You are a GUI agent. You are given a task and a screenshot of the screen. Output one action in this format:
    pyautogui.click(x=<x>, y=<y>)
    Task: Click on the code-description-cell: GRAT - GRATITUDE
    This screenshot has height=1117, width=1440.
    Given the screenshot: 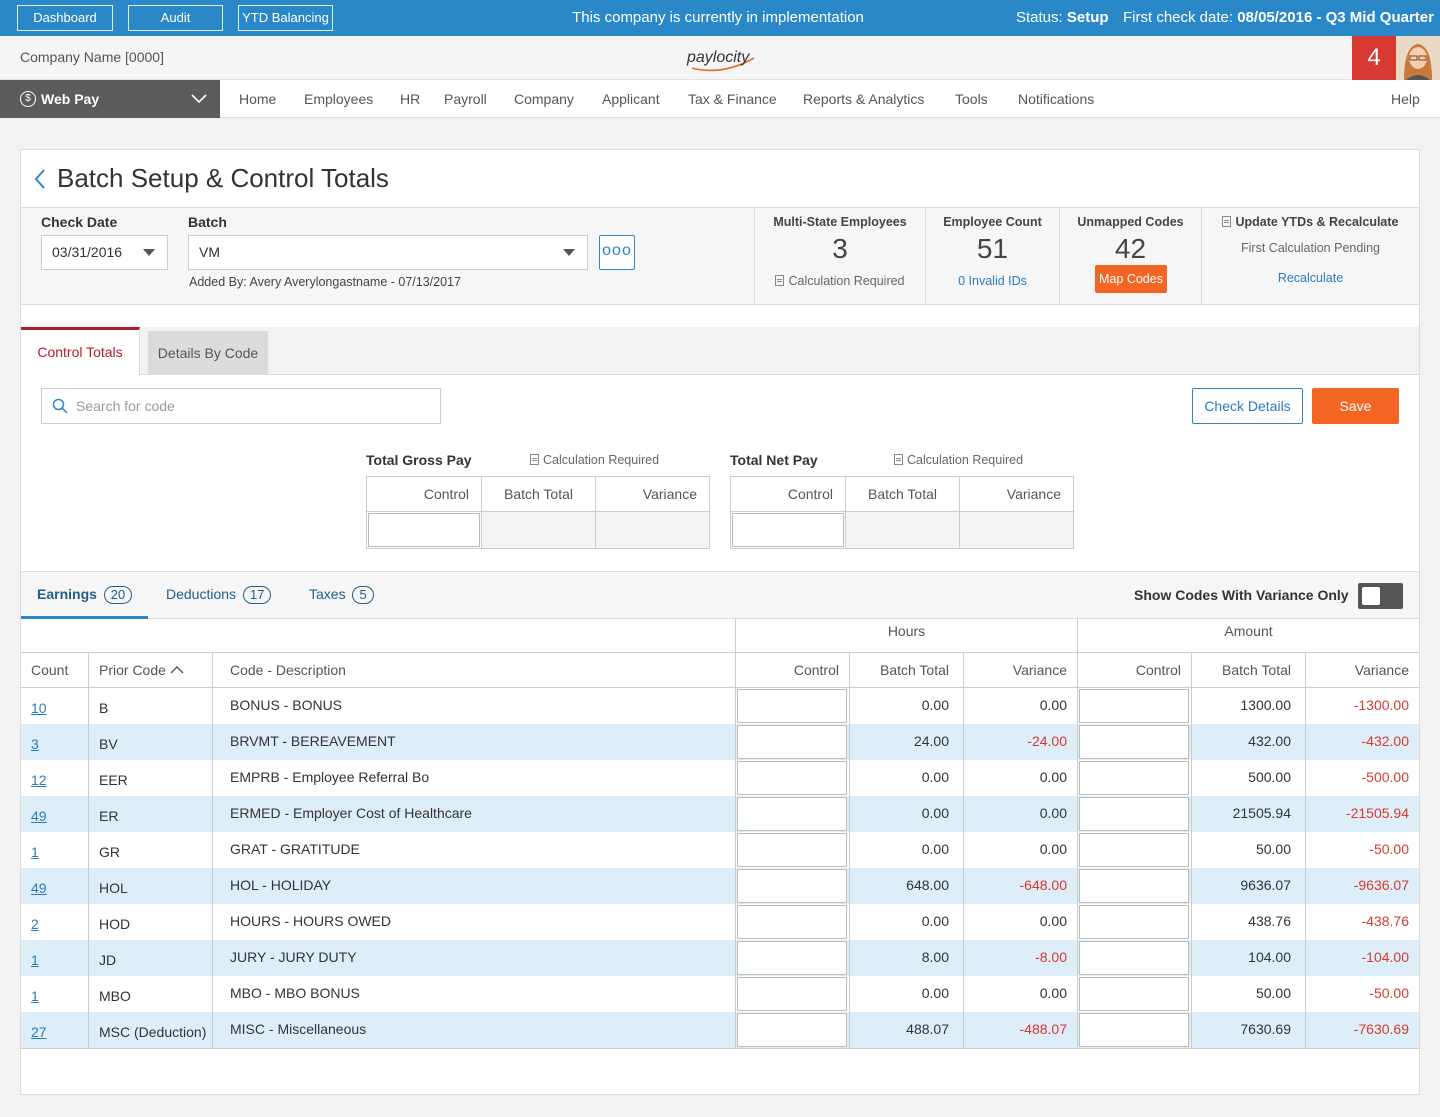 What is the action you would take?
    pyautogui.click(x=473, y=850)
    